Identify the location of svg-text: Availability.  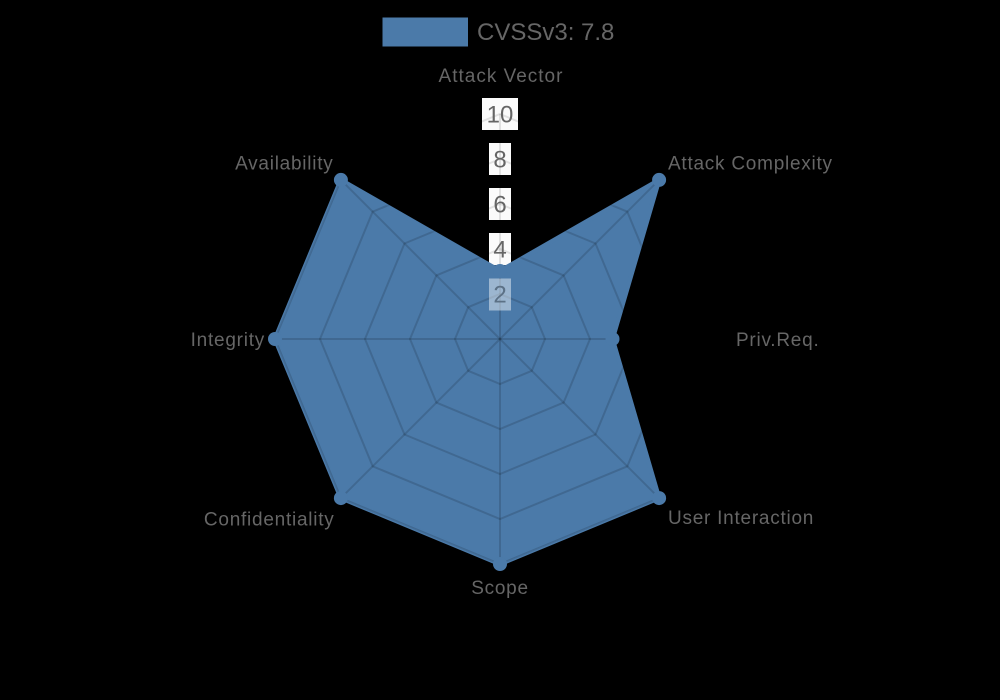
(284, 163).